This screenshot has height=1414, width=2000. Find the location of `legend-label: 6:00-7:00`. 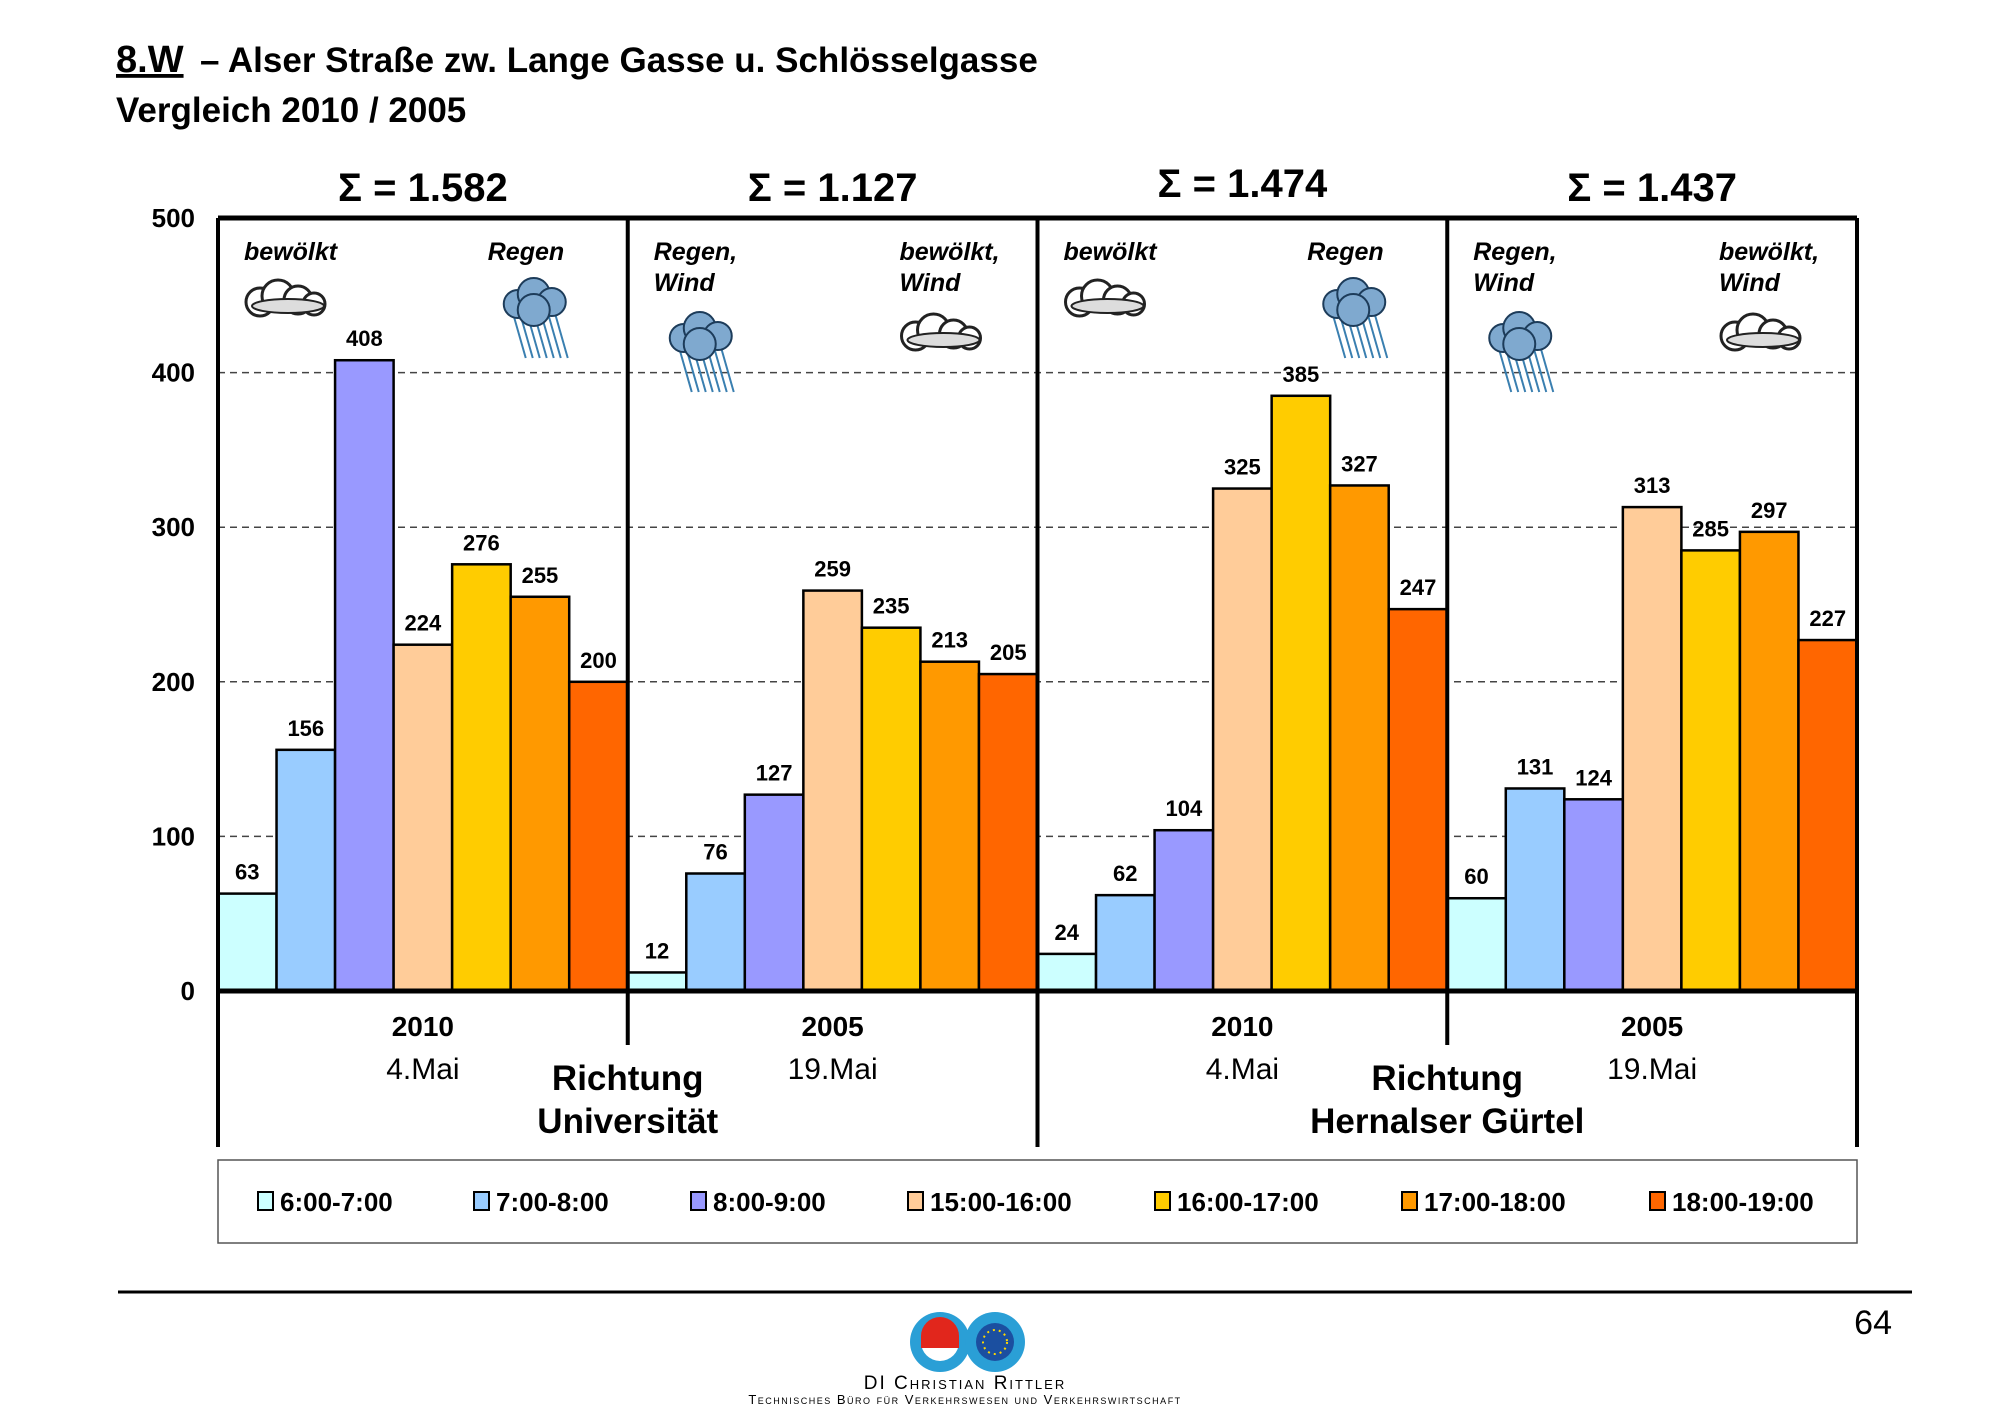

legend-label: 6:00-7:00 is located at coordinates (336, 1202).